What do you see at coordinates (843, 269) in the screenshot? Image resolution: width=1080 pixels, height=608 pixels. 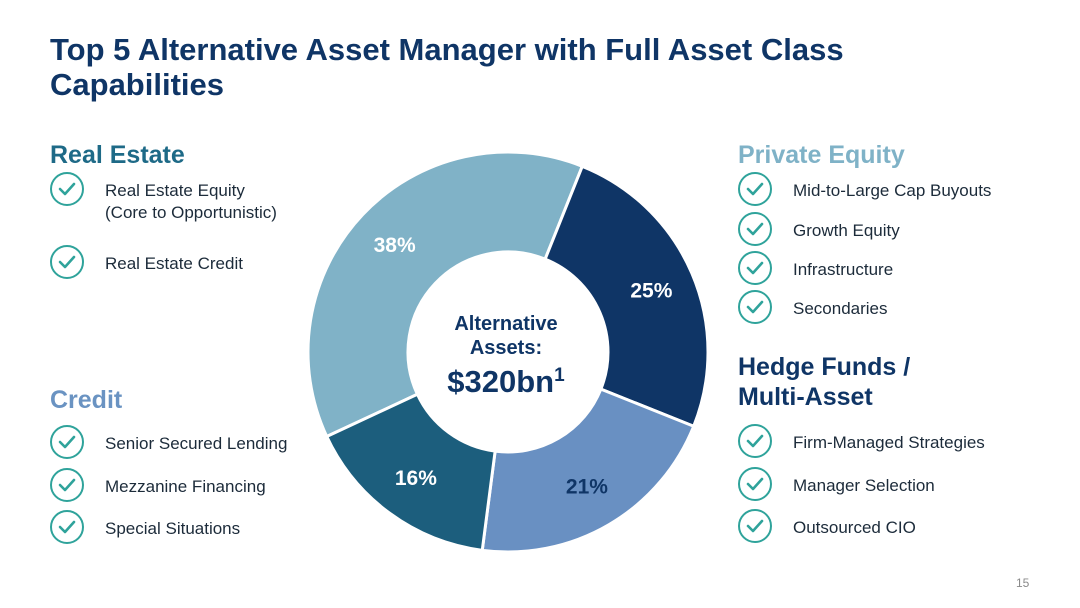 I see `private-equity-item-label: Infrastructure` at bounding box center [843, 269].